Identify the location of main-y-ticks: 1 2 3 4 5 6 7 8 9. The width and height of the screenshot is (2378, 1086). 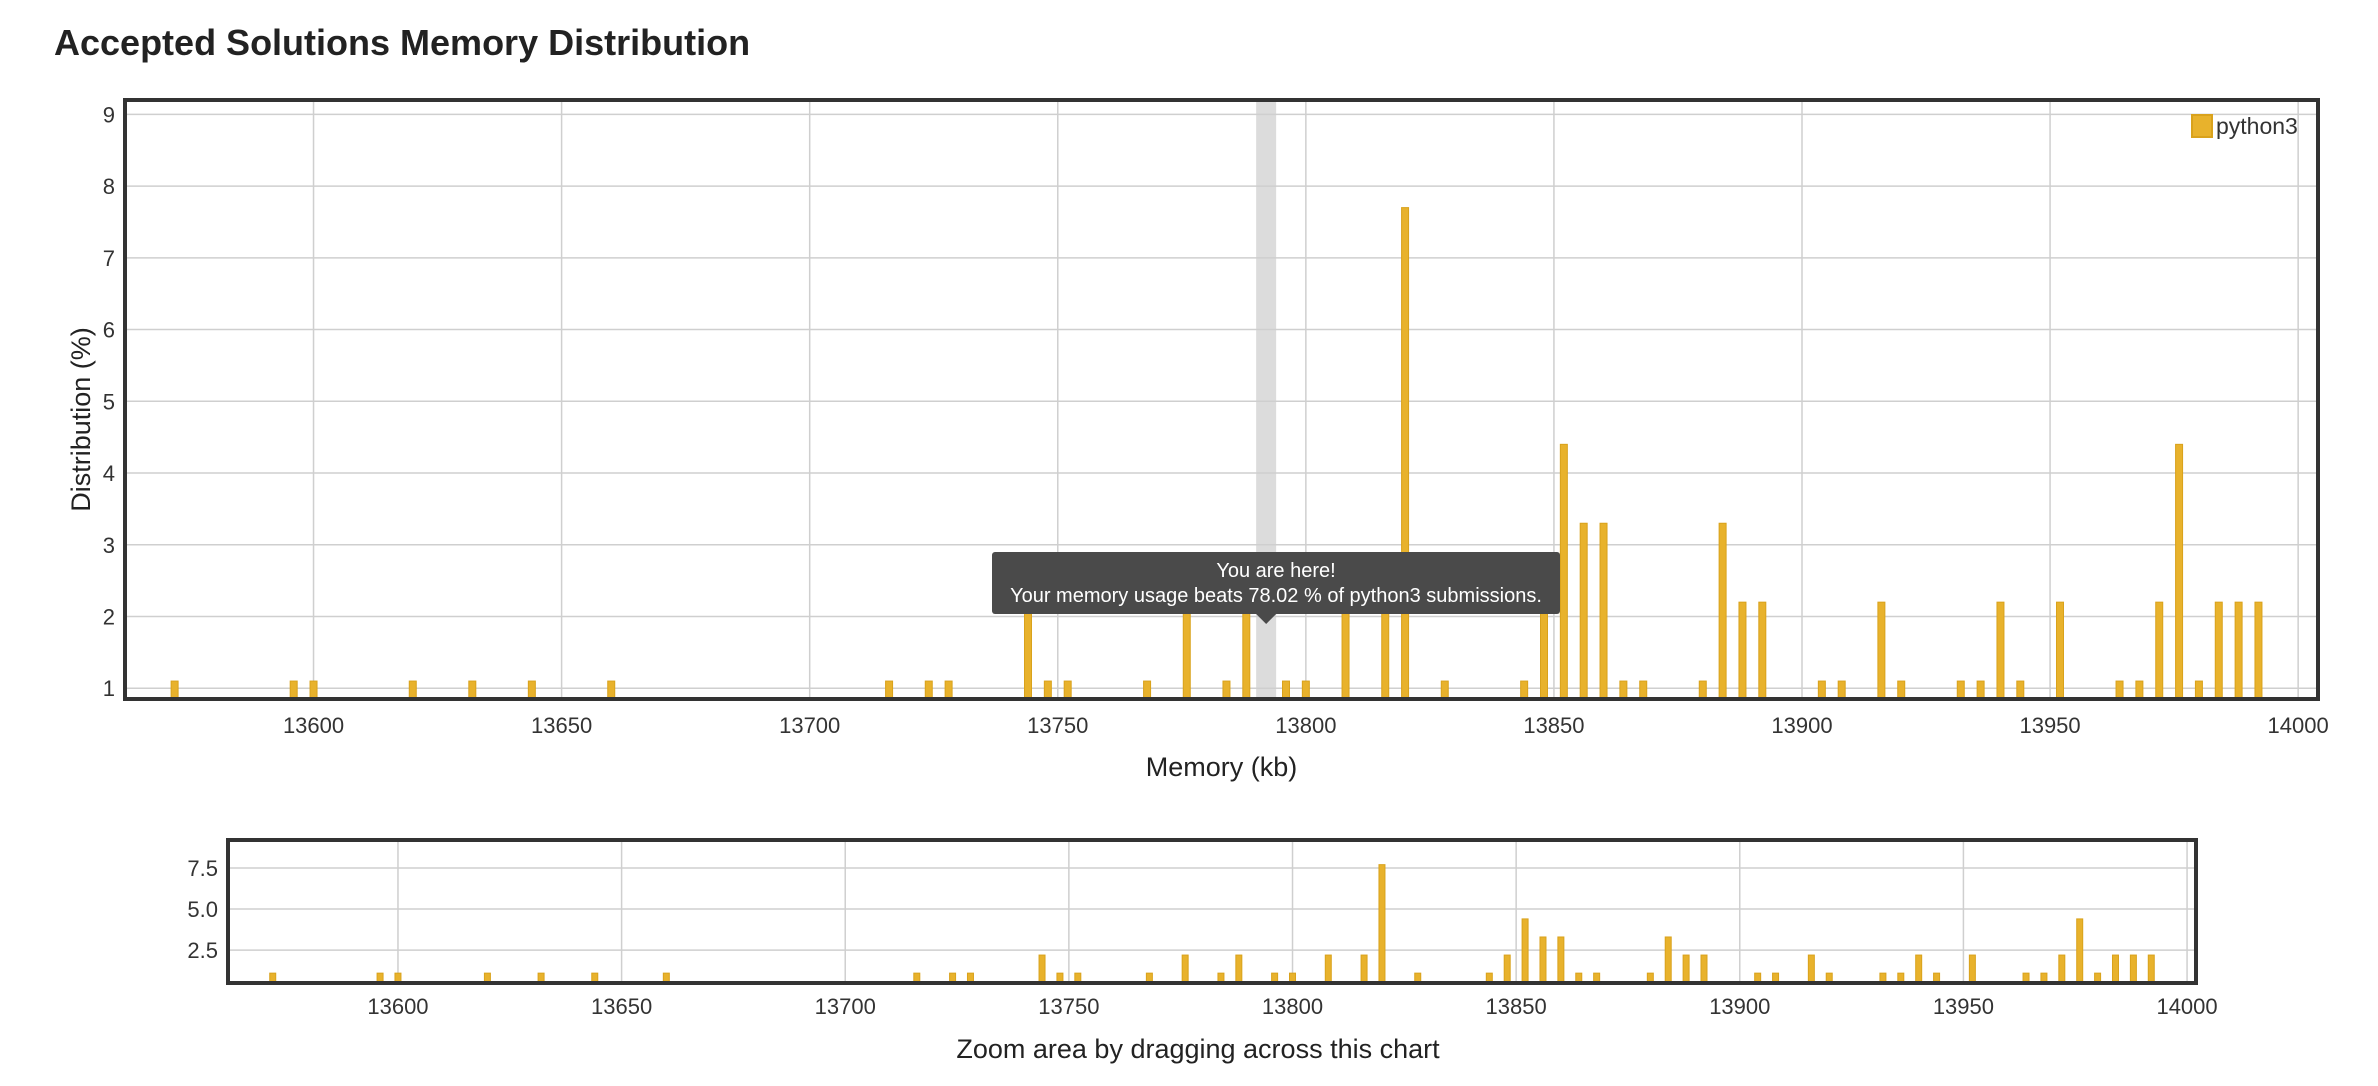
(109, 401).